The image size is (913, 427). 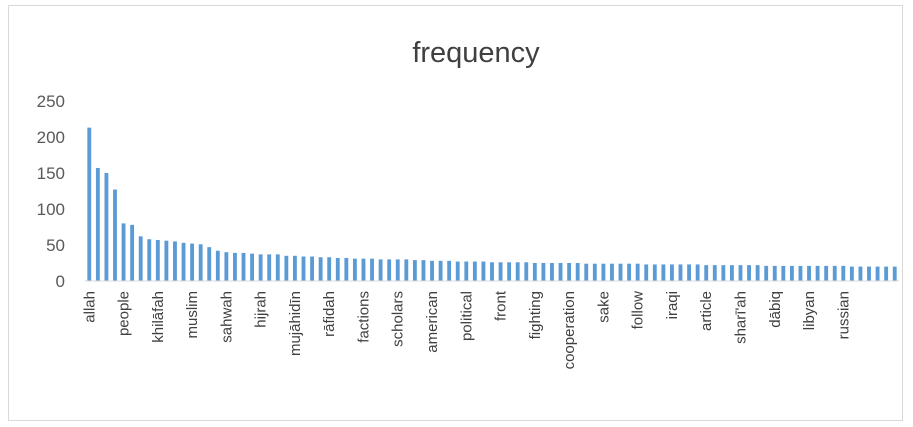 What do you see at coordinates (51, 137) in the screenshot?
I see `y-tick-label: 200` at bounding box center [51, 137].